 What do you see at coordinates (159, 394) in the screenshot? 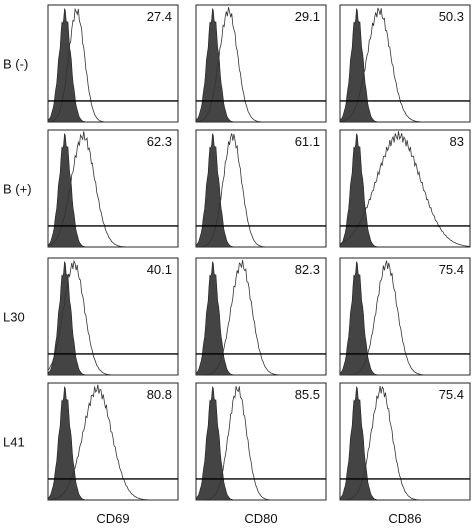
I see `percent-label: 80.8` at bounding box center [159, 394].